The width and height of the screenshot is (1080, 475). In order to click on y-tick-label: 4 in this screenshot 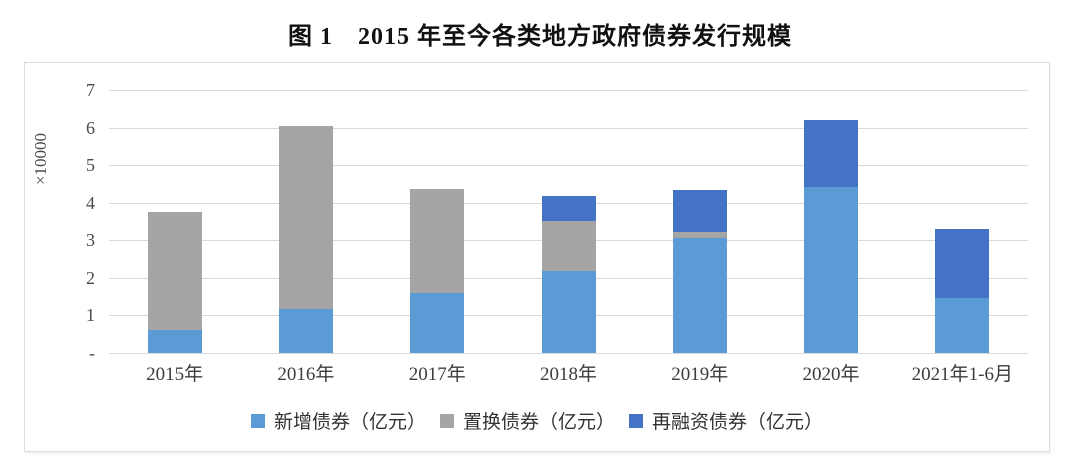, I will do `click(90, 202)`.